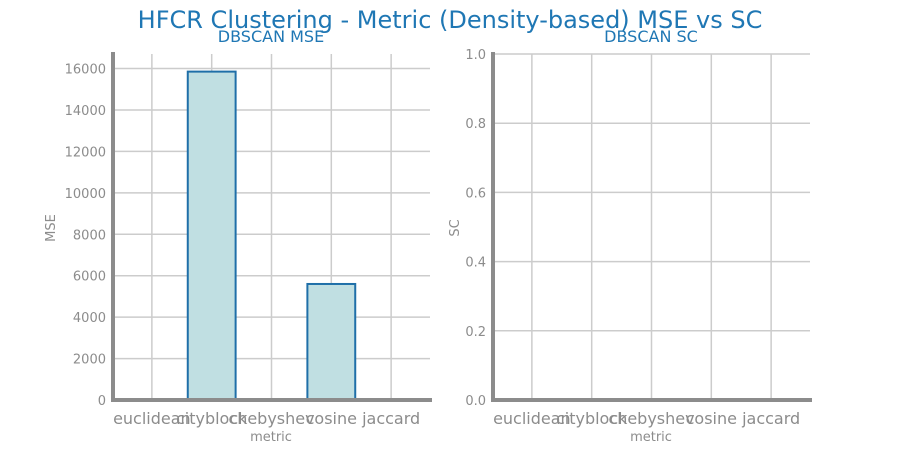  Describe the element at coordinates (85, 152) in the screenshot. I see `mse-ytick-label: 12000` at that location.